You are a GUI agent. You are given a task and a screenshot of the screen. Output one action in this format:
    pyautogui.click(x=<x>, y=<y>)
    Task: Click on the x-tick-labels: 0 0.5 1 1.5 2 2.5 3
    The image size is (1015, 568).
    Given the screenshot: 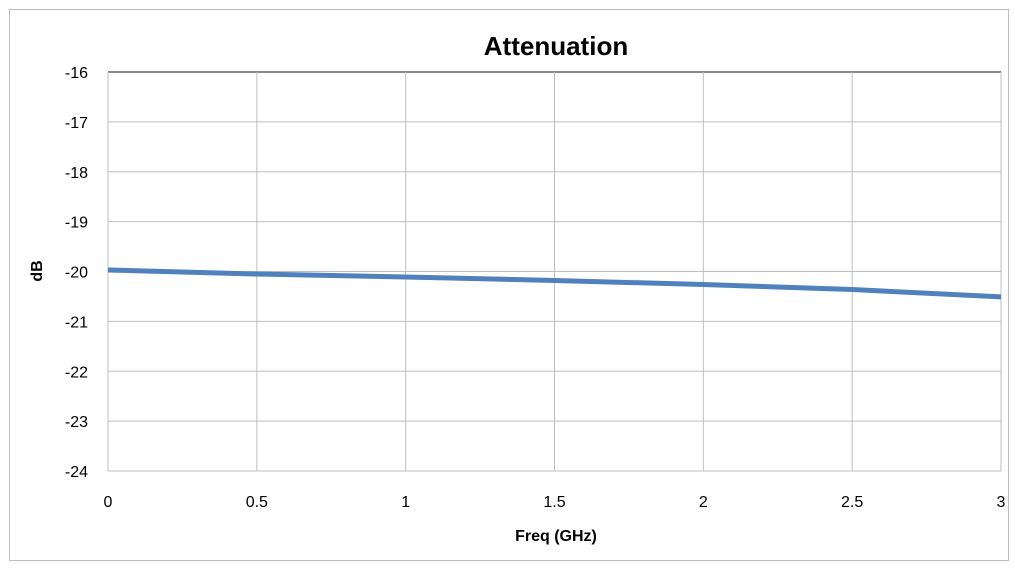 What is the action you would take?
    pyautogui.click(x=555, y=502)
    